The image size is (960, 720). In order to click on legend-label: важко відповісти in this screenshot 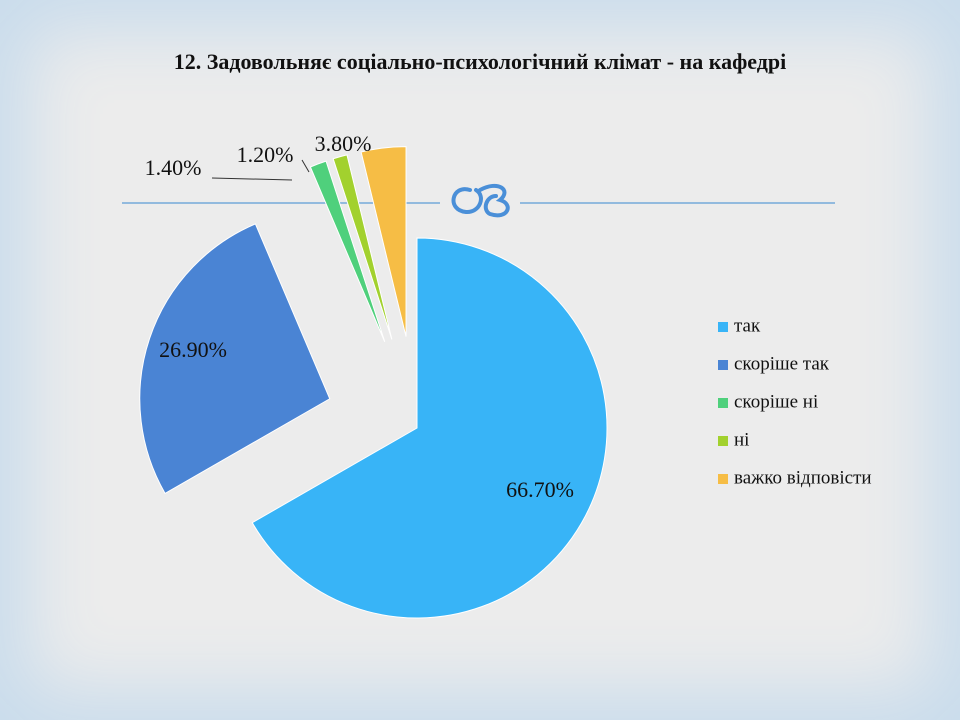, I will do `click(803, 477)`.